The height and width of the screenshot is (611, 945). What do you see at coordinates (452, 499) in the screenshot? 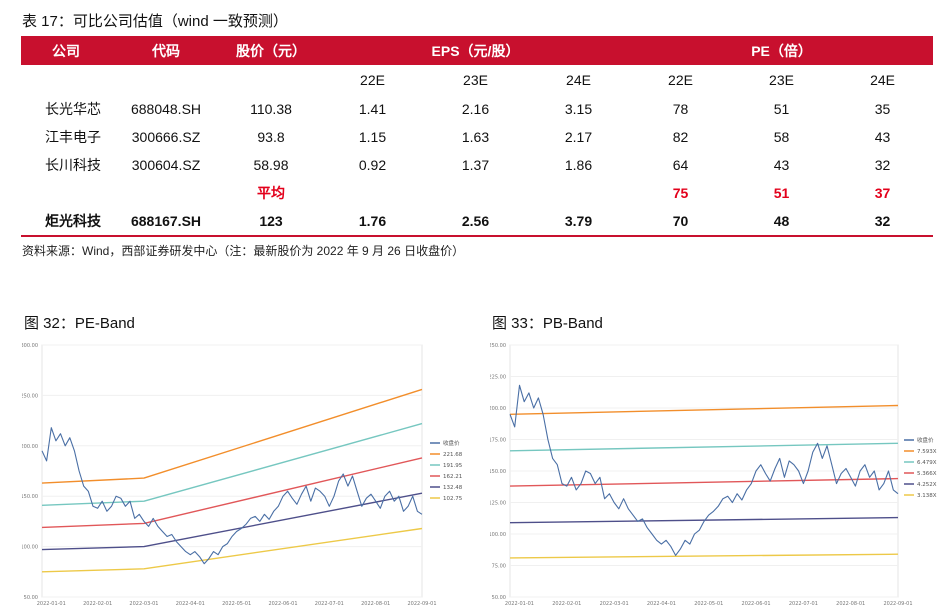
I see `legend-label: 102.757X` at bounding box center [452, 499].